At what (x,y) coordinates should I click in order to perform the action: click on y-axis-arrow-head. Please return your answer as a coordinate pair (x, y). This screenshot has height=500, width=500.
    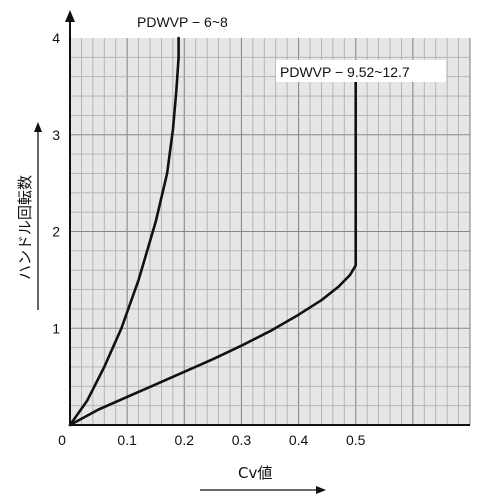
    Looking at the image, I should click on (38, 127).